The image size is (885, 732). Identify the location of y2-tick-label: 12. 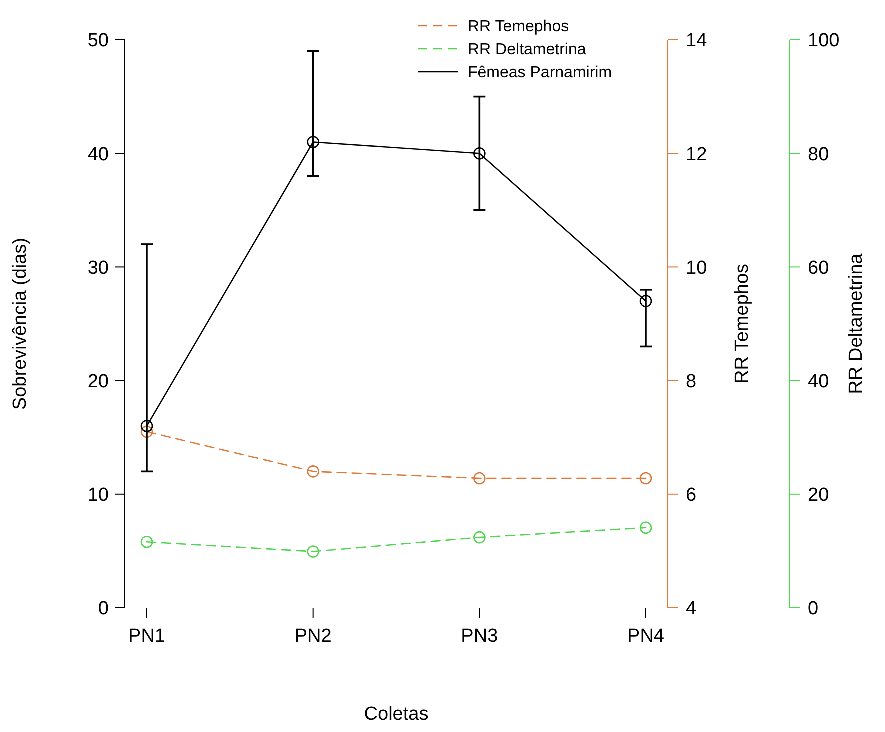
(697, 155).